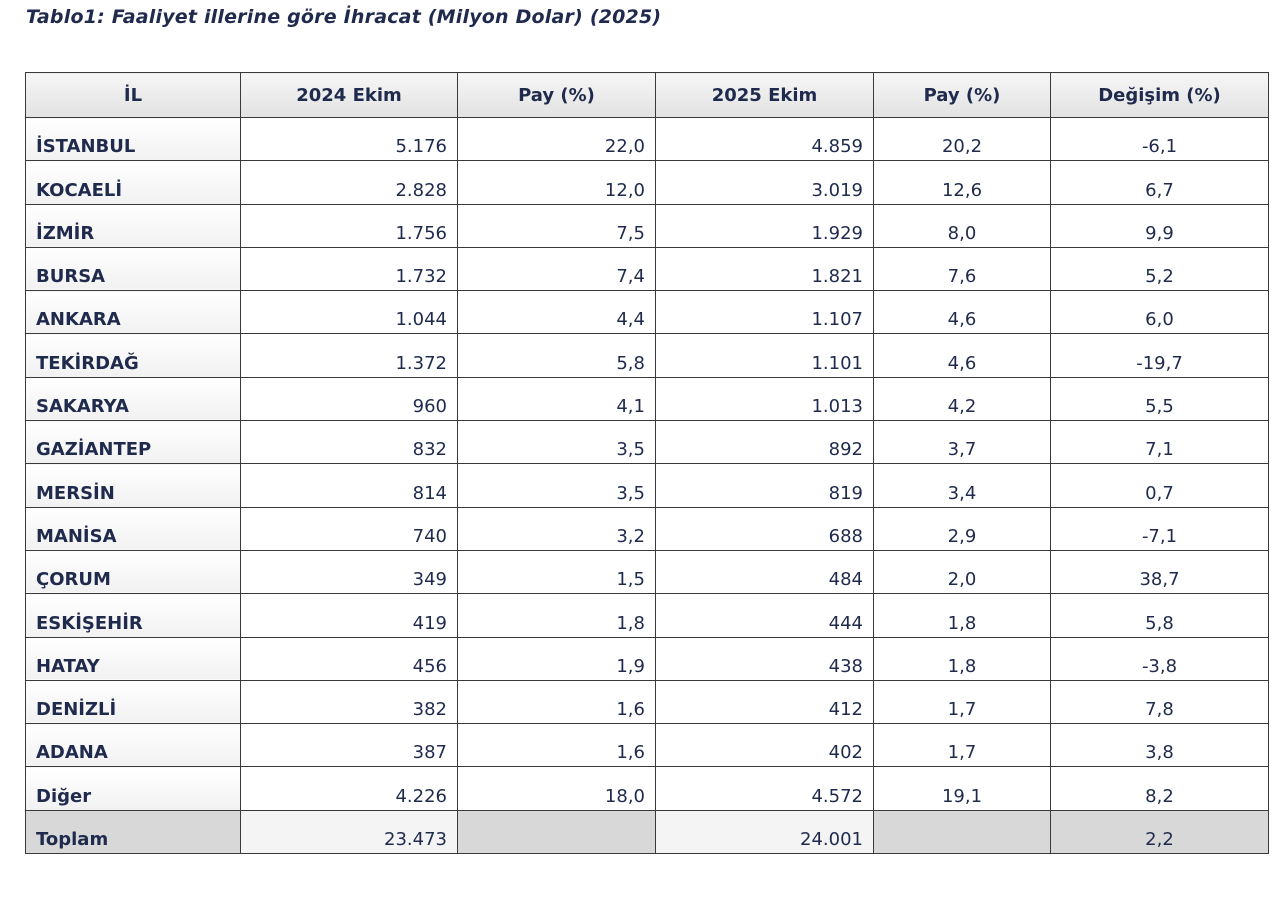 This screenshot has height=901, width=1280. Describe the element at coordinates (962, 528) in the screenshot. I see `cell: 2,9` at that location.